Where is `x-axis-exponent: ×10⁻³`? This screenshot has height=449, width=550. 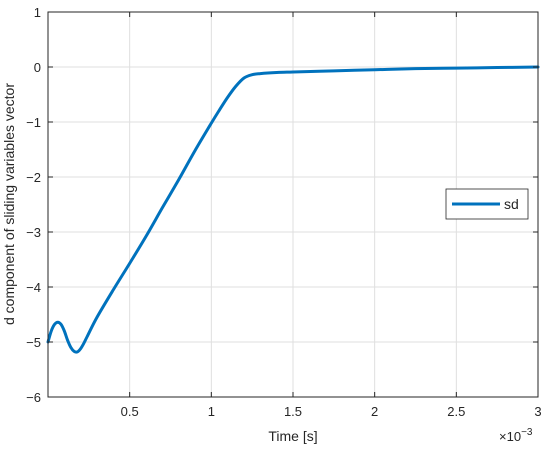 x-axis-exponent: ×10⁻³ is located at coordinates (516, 435).